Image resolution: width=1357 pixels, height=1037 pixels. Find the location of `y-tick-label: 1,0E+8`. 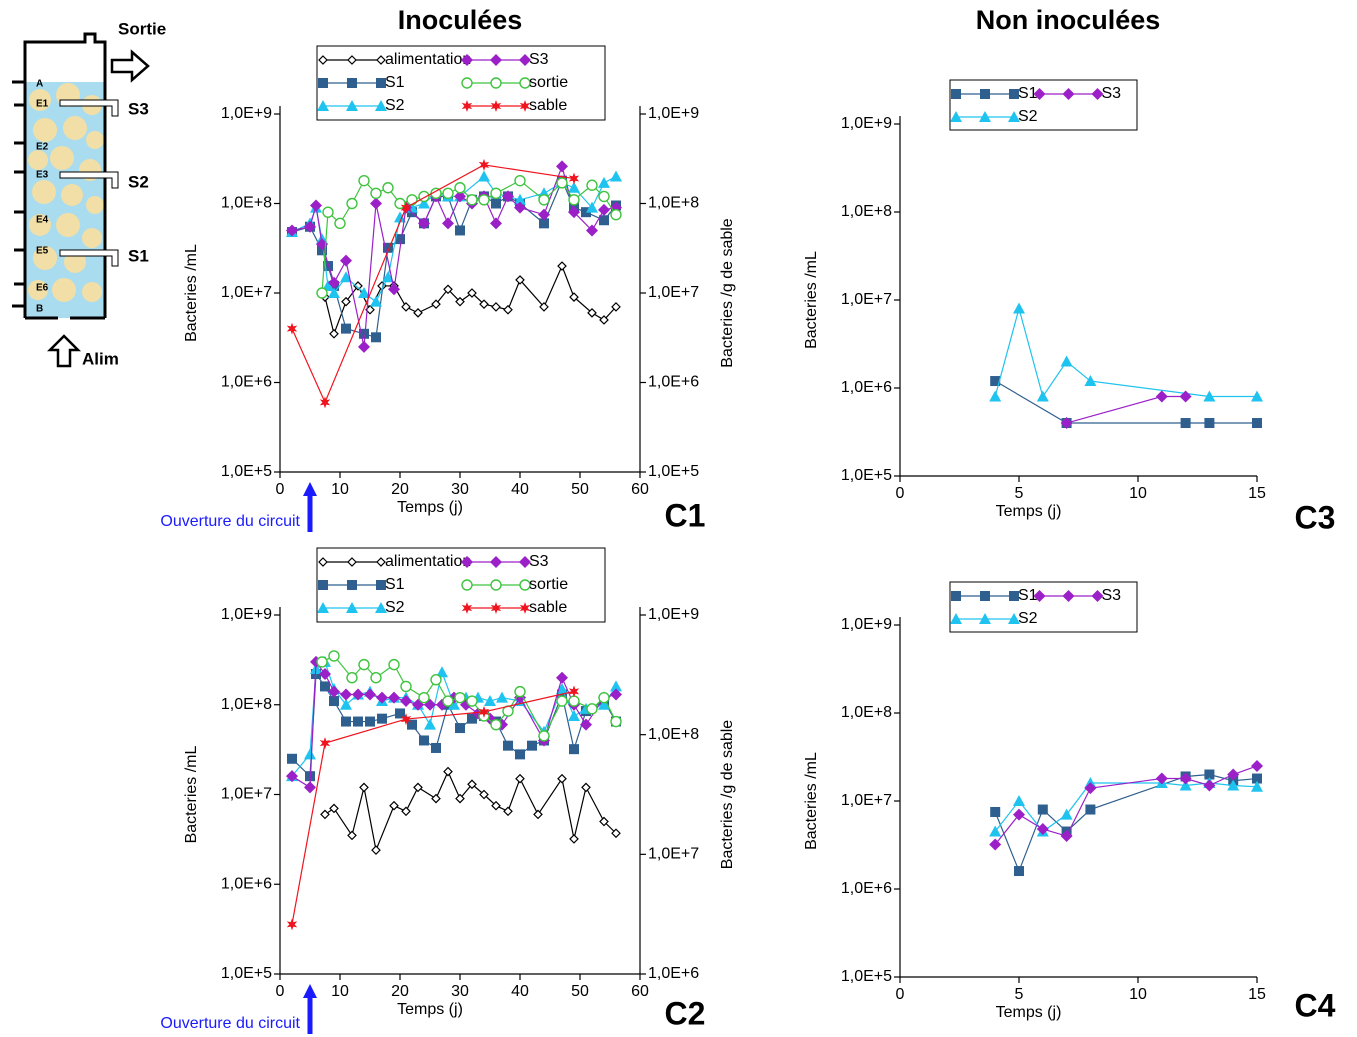

y-tick-label: 1,0E+8 is located at coordinates (246, 203).